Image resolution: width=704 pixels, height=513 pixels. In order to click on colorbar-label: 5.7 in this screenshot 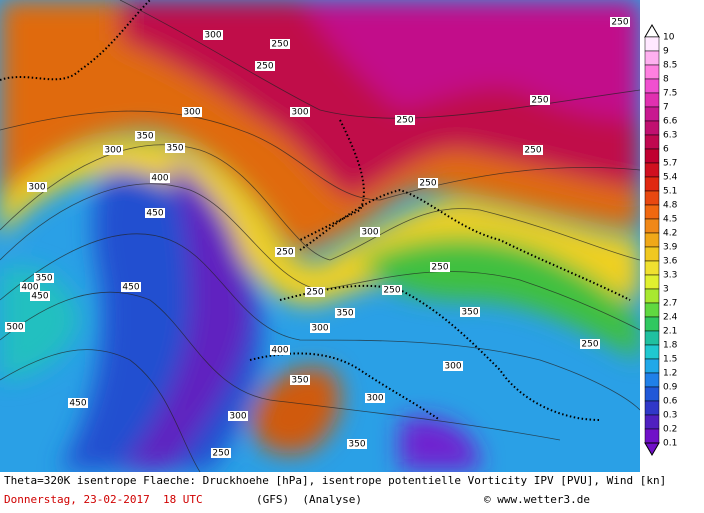, I will do `click(670, 164)`.